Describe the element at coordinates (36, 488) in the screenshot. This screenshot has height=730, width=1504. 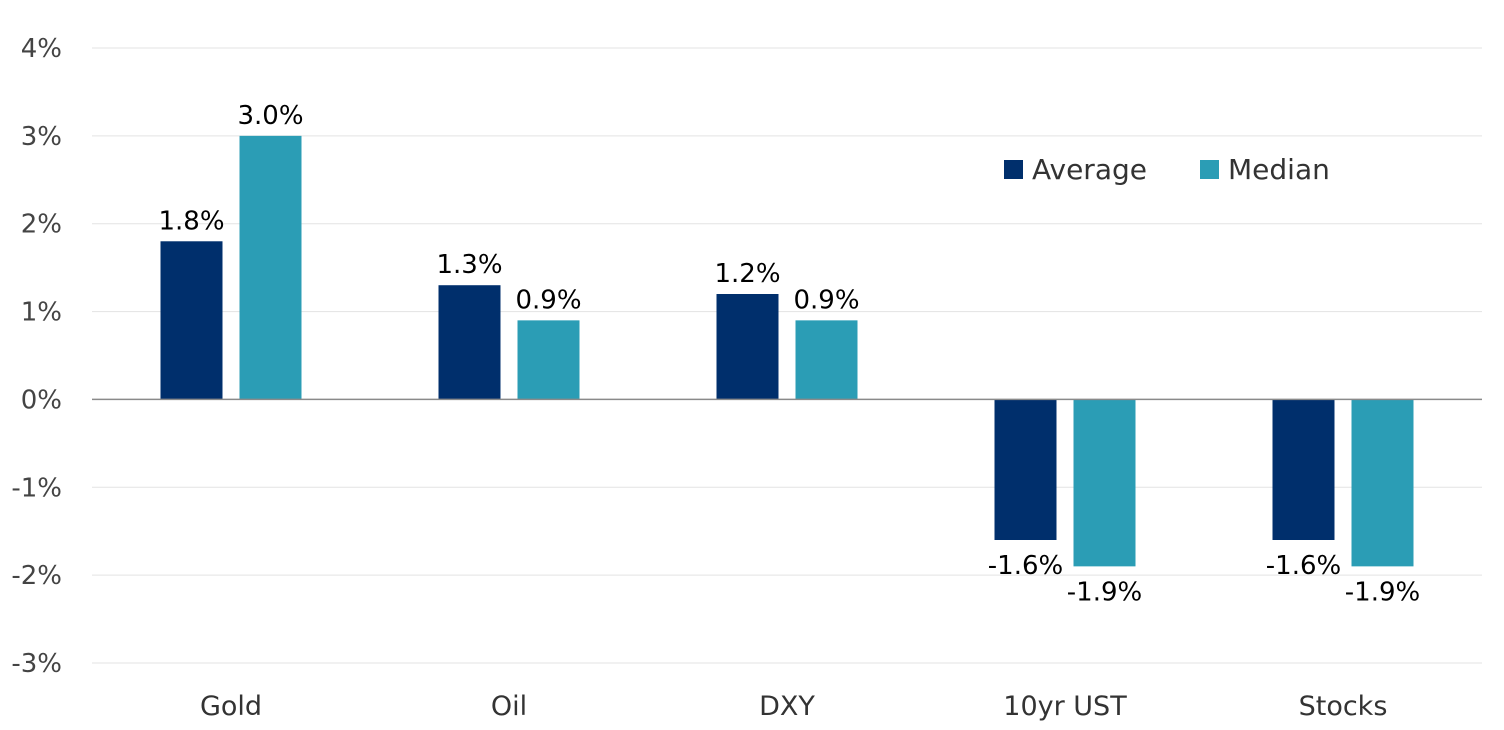
I see `y-tick-label: -1%` at that location.